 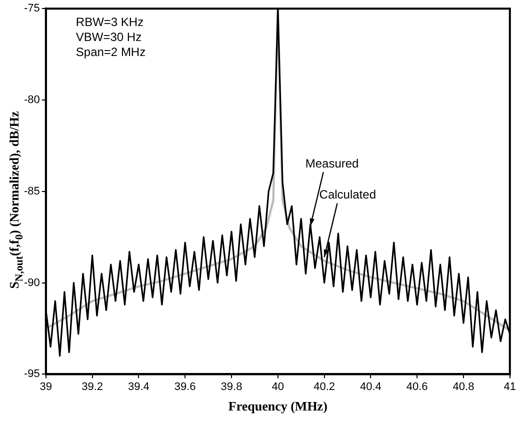 I want to click on annotation: Span=2 MHz, so click(x=111, y=51).